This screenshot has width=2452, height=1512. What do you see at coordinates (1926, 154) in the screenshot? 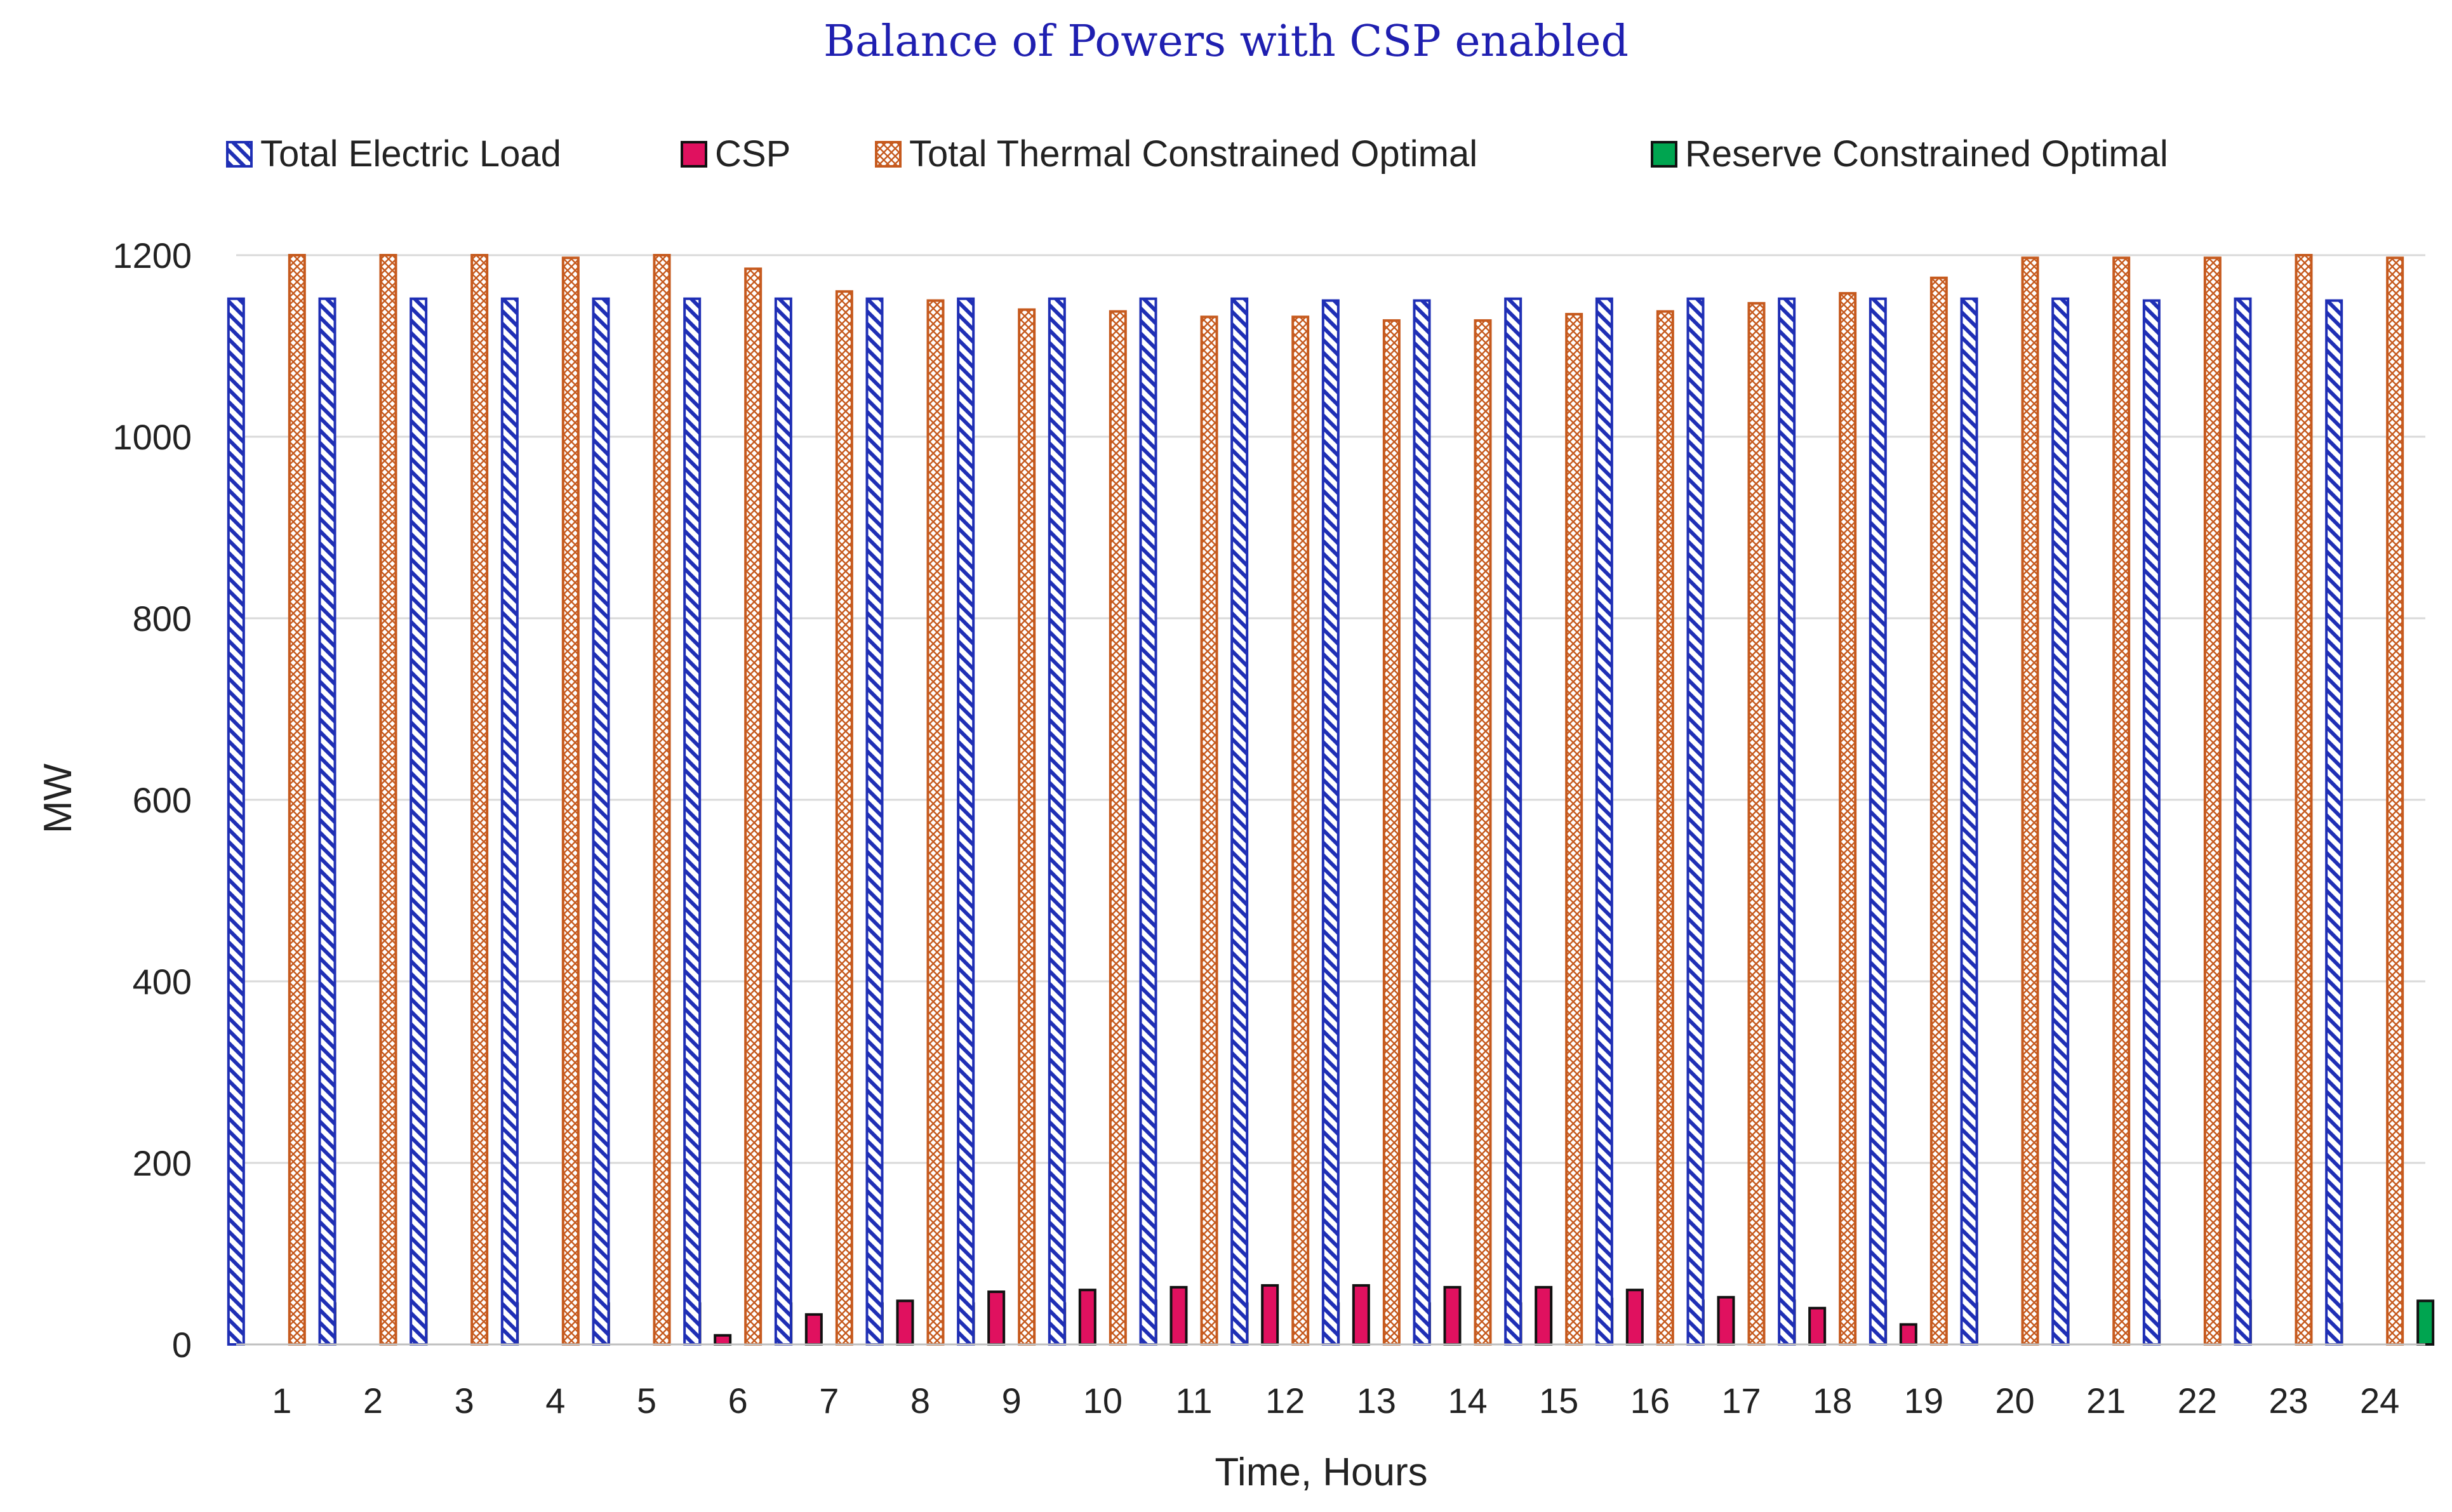
I see `legend-label: Reserve Constrained Optimal` at bounding box center [1926, 154].